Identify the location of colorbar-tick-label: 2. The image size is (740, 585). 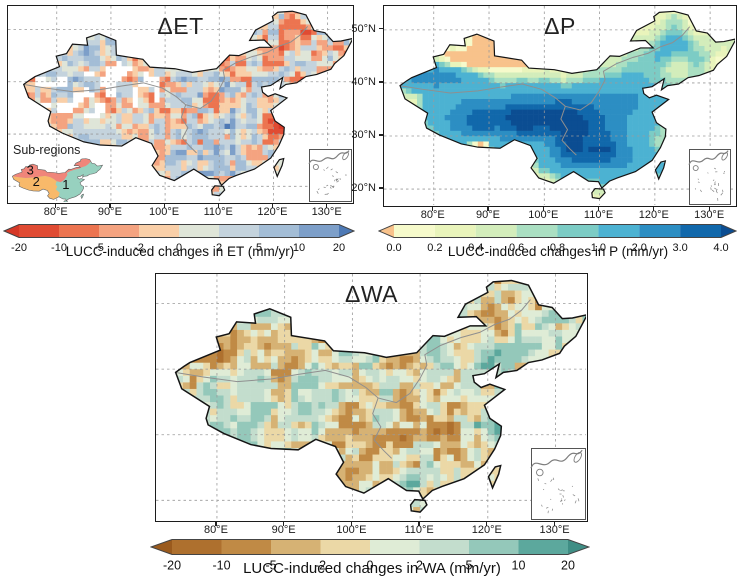
(219, 248).